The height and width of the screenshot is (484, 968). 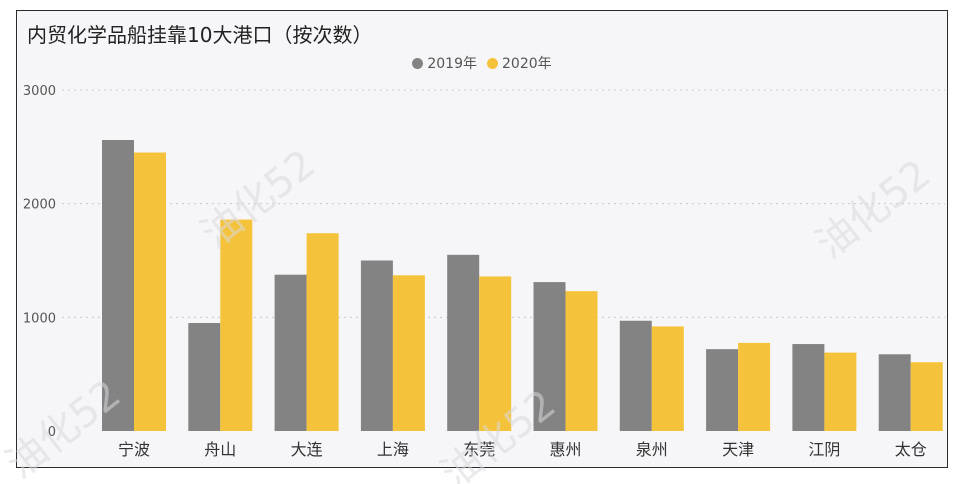 I want to click on legend-label-2019: 2019年, so click(x=452, y=64).